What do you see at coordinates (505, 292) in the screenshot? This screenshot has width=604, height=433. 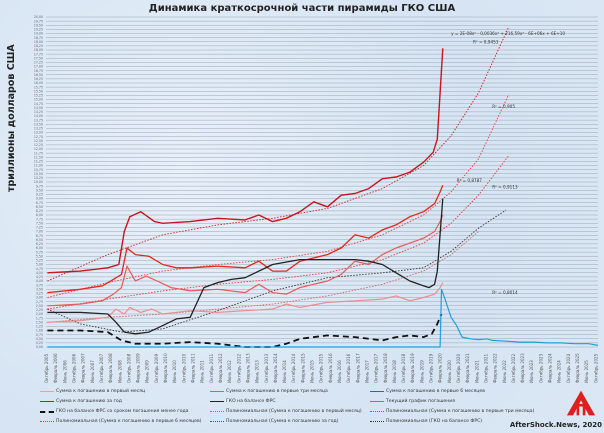 I see `annotation-label: R² = 0,8014` at bounding box center [505, 292].